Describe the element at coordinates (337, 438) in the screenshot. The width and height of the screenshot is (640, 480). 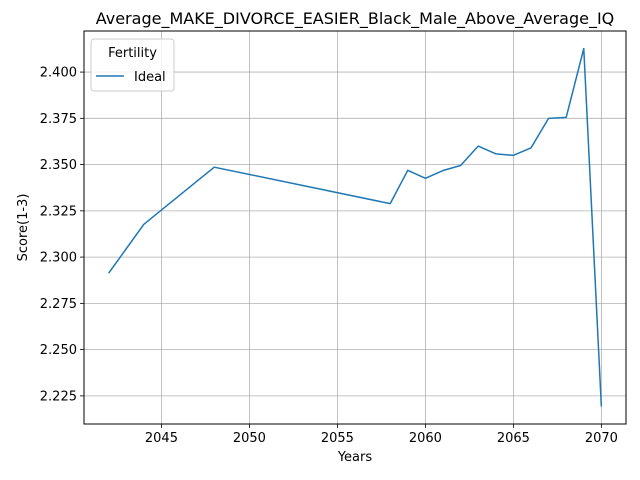
I see `x-tick-label: 2055` at that location.